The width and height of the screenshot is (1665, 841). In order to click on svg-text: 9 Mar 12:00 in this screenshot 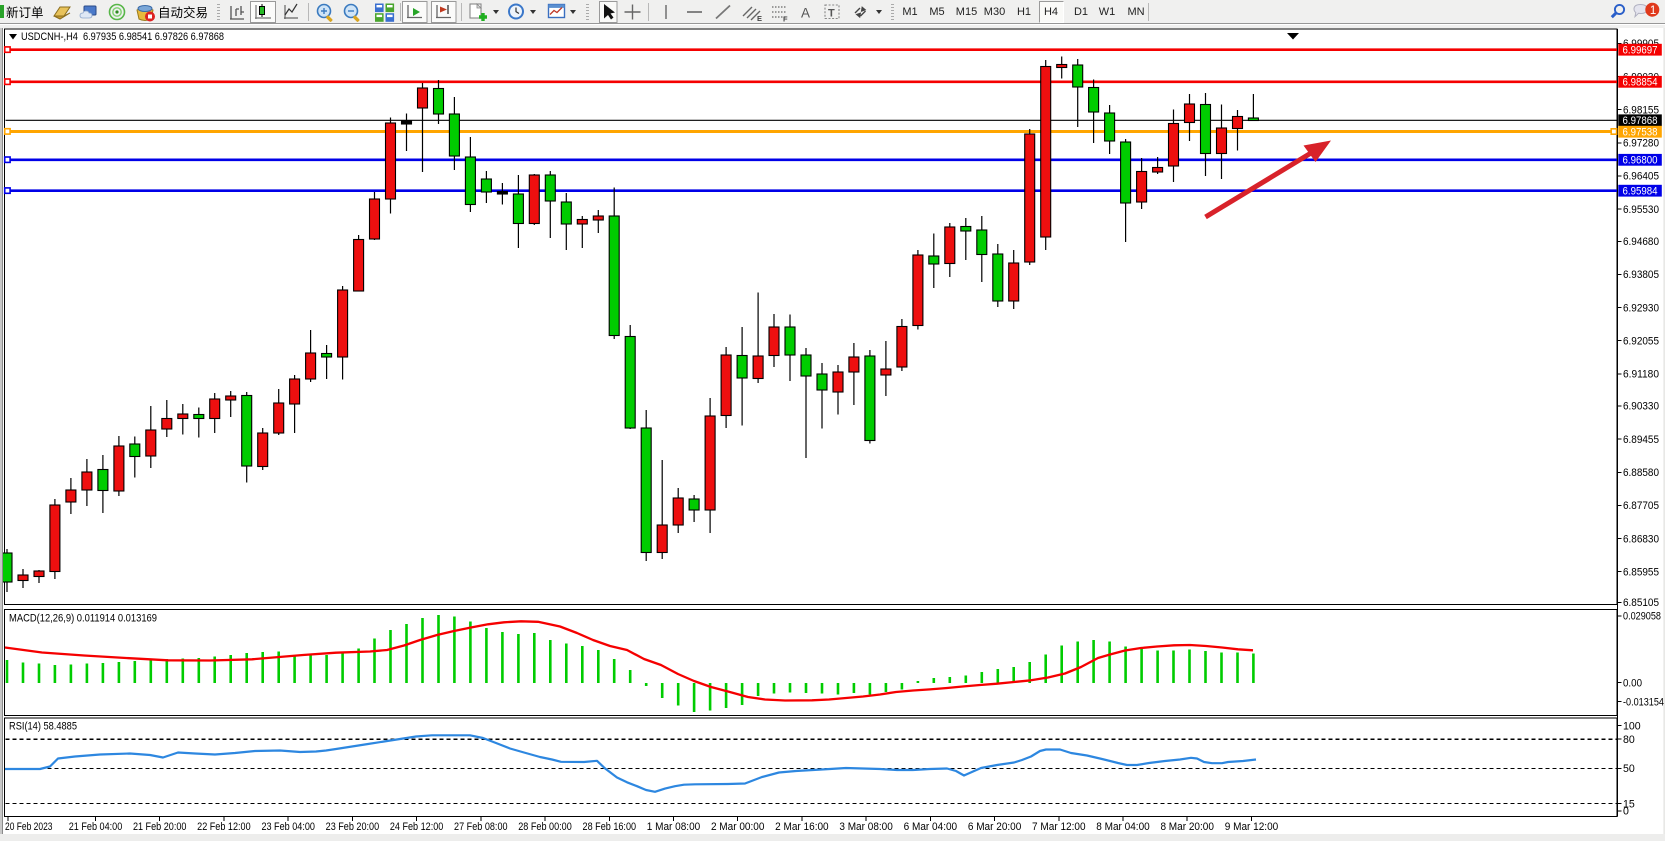, I will do `click(1252, 827)`.